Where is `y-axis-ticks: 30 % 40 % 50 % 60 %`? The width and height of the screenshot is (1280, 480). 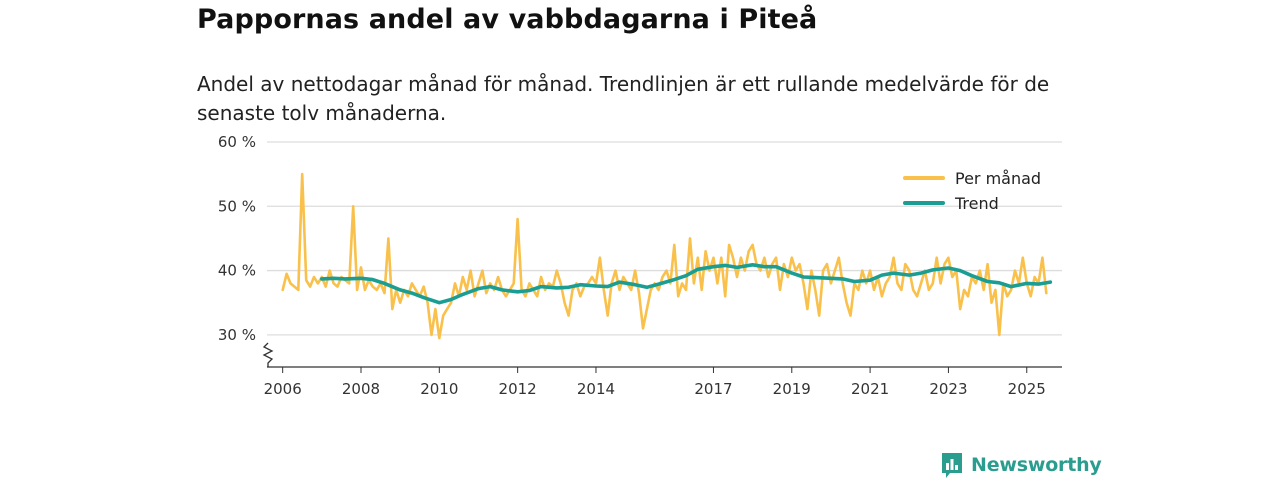 y-axis-ticks: 30 % 40 % 50 % 60 % is located at coordinates (237, 238).